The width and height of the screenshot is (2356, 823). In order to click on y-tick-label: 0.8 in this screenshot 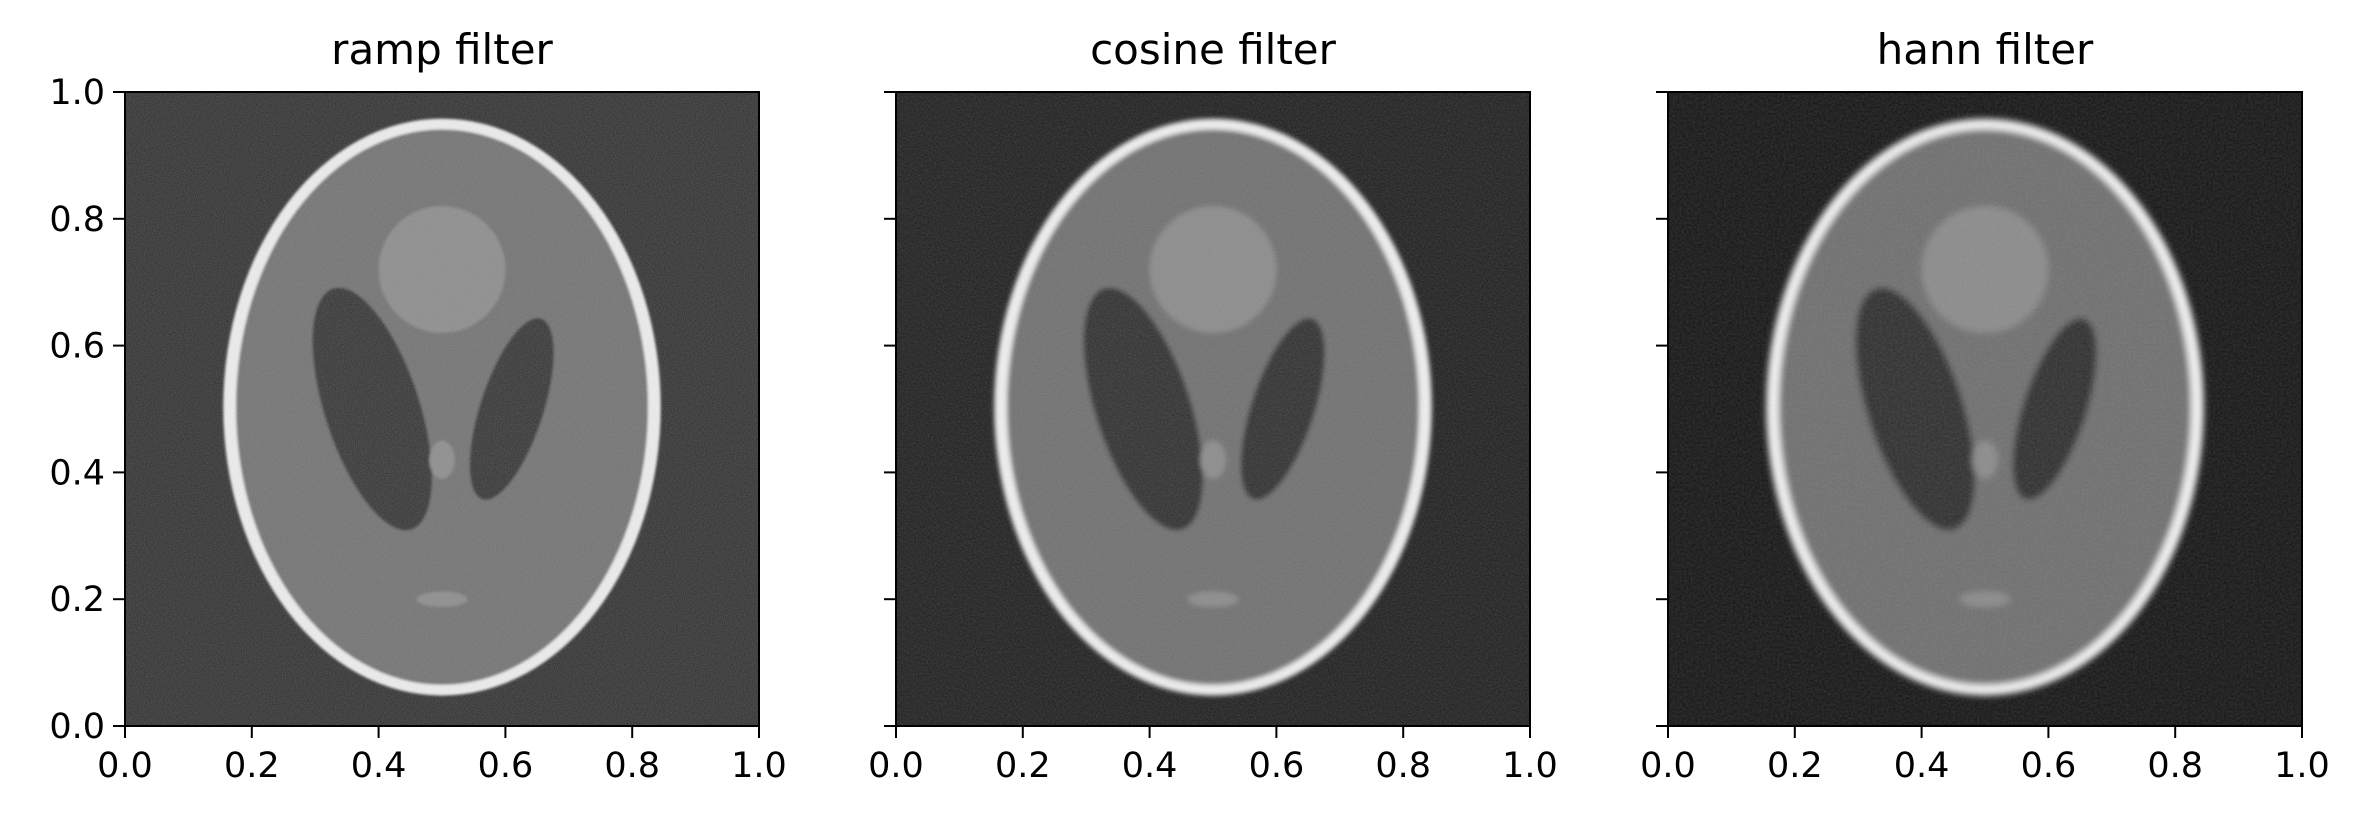, I will do `click(77, 220)`.